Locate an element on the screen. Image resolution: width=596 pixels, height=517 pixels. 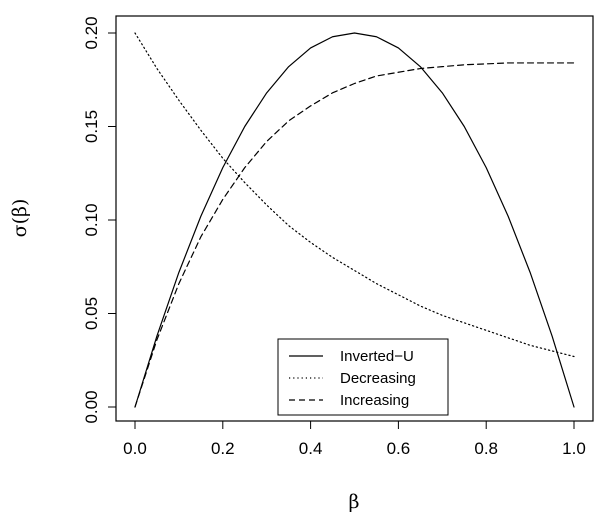
y-tick-label: 0.20 is located at coordinates (91, 32).